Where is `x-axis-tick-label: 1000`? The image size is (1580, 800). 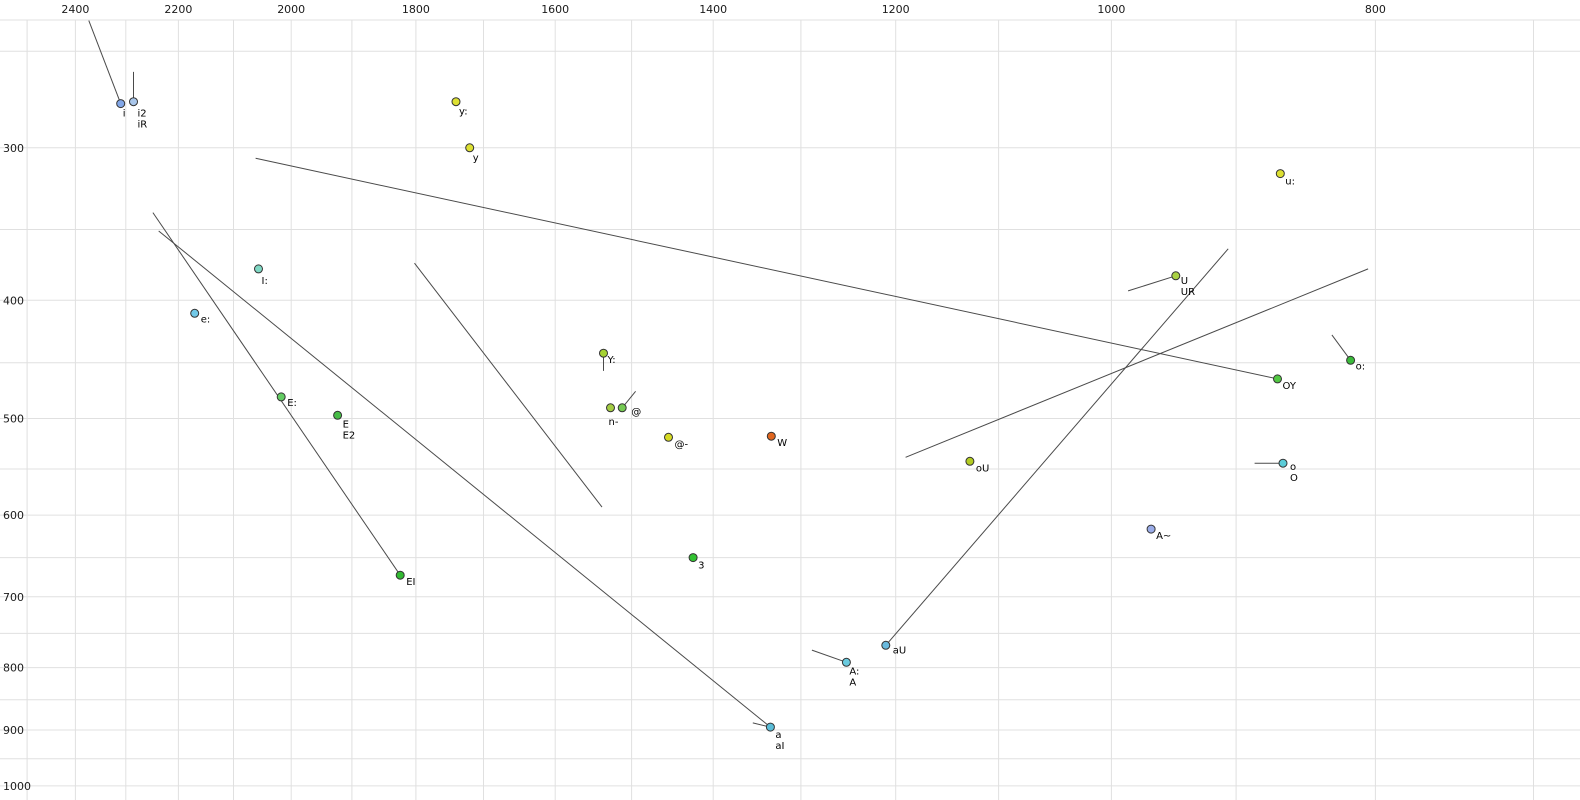 x-axis-tick-label: 1000 is located at coordinates (1111, 9).